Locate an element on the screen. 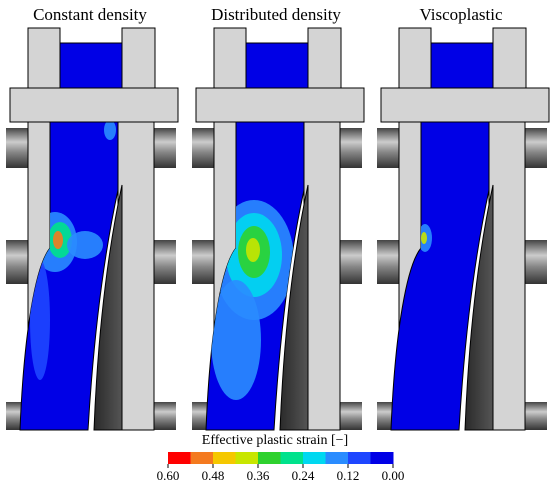 The image size is (550, 486). specimen is located at coordinates (440, 276).